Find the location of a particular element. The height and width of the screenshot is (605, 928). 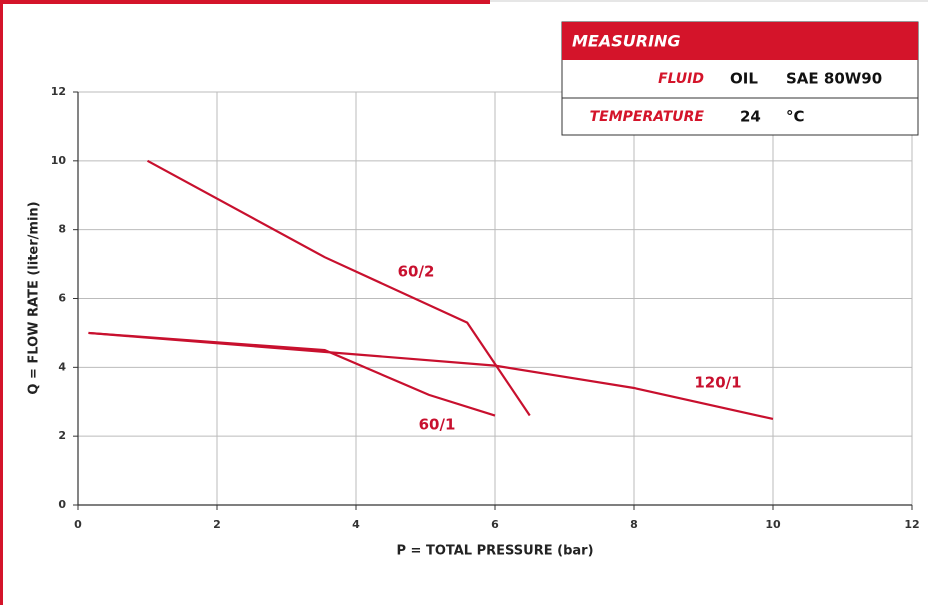

box-value: OIL is located at coordinates (744, 79).